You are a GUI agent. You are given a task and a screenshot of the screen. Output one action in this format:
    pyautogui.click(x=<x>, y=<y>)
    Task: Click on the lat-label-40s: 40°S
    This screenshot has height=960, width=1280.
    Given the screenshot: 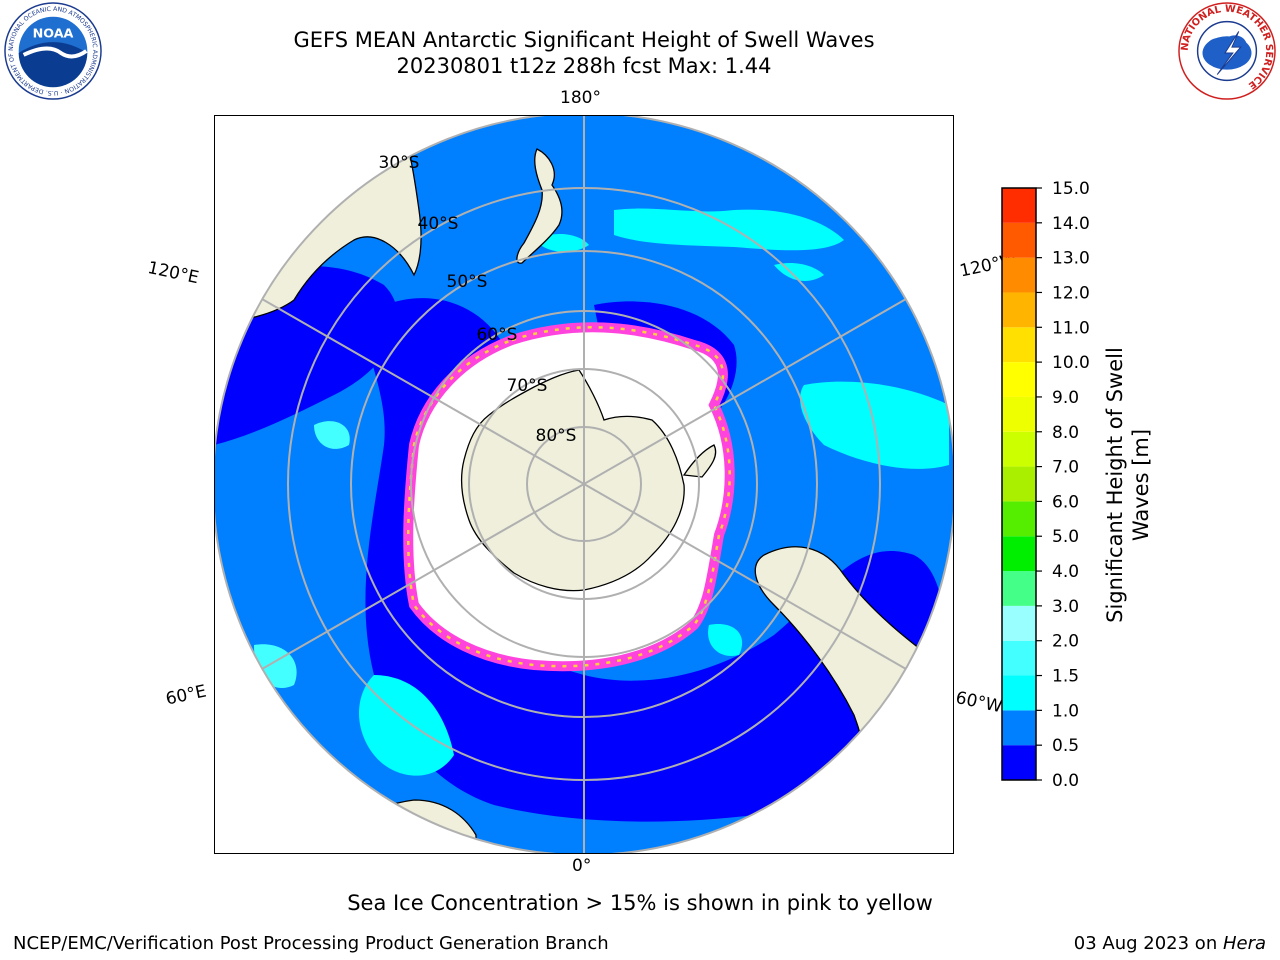 What is the action you would take?
    pyautogui.click(x=438, y=224)
    